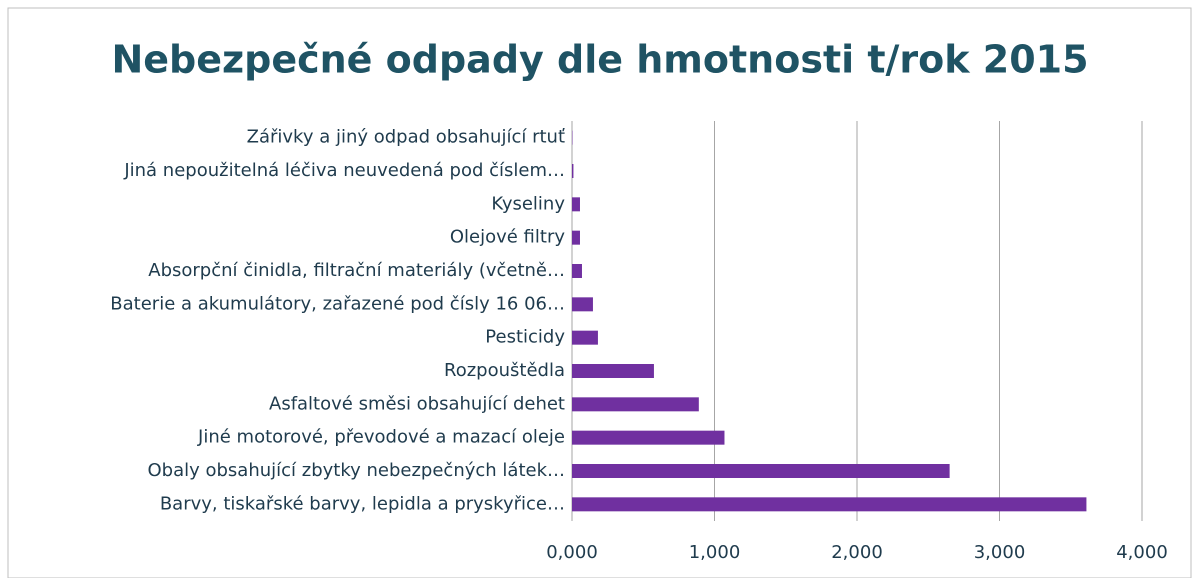 Image resolution: width=1200 pixels, height=578 pixels. Describe the element at coordinates (1142, 552) in the screenshot. I see `x-tick-label: 4,000` at that location.